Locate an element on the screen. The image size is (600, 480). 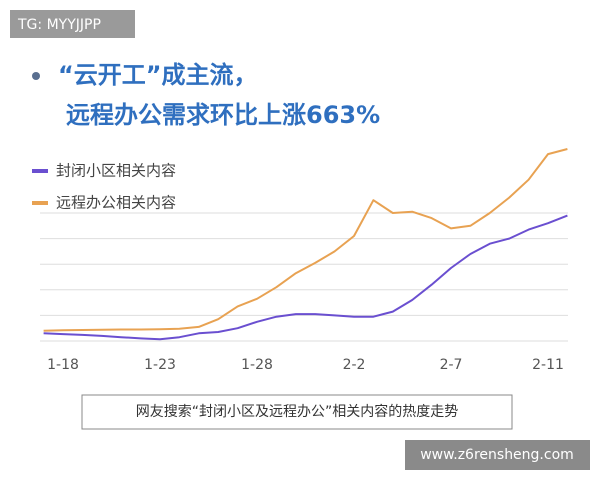
chart-title: “云开工”成主流， is located at coordinates (158, 75).